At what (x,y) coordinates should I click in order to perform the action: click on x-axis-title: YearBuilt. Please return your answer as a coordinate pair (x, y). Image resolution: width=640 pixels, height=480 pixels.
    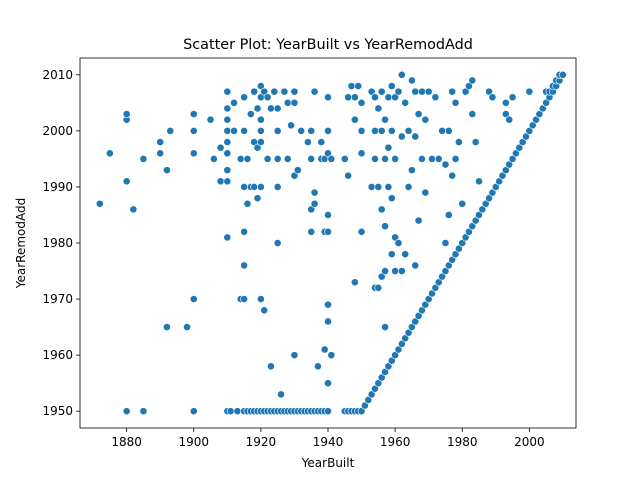
    Looking at the image, I should click on (328, 463).